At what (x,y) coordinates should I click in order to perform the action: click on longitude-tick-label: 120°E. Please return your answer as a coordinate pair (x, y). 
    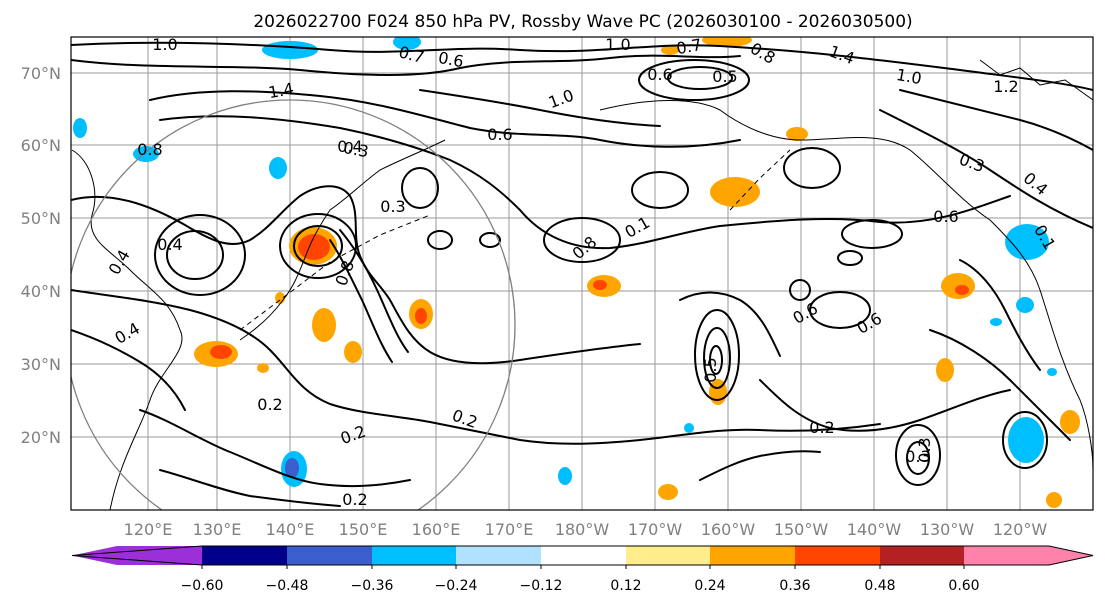
    Looking at the image, I should click on (148, 529).